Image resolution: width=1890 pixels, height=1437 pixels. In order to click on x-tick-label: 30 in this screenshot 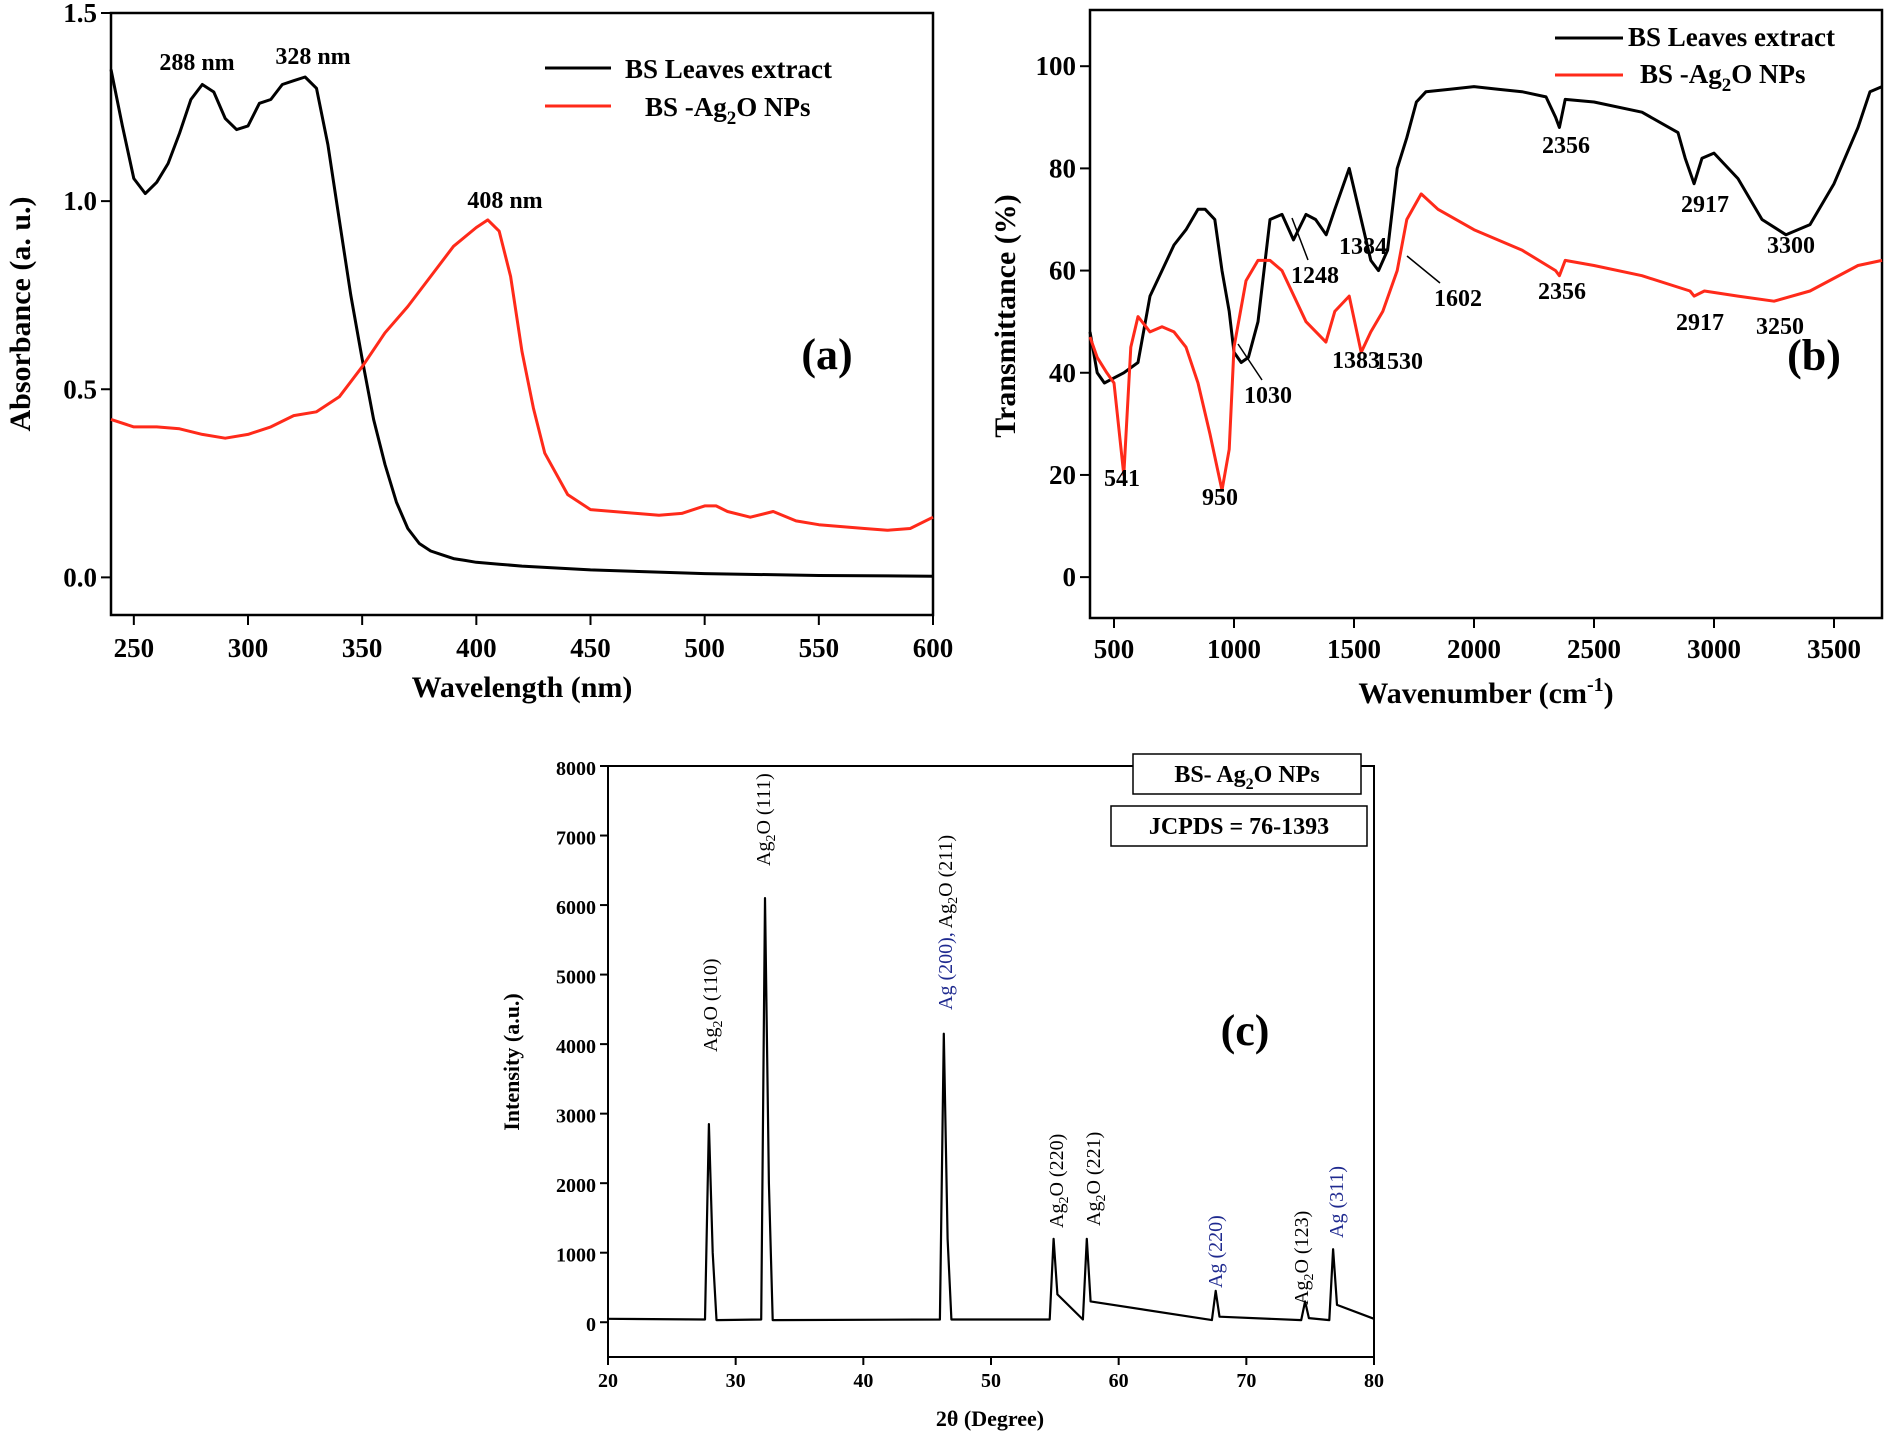, I will do `click(736, 1381)`.